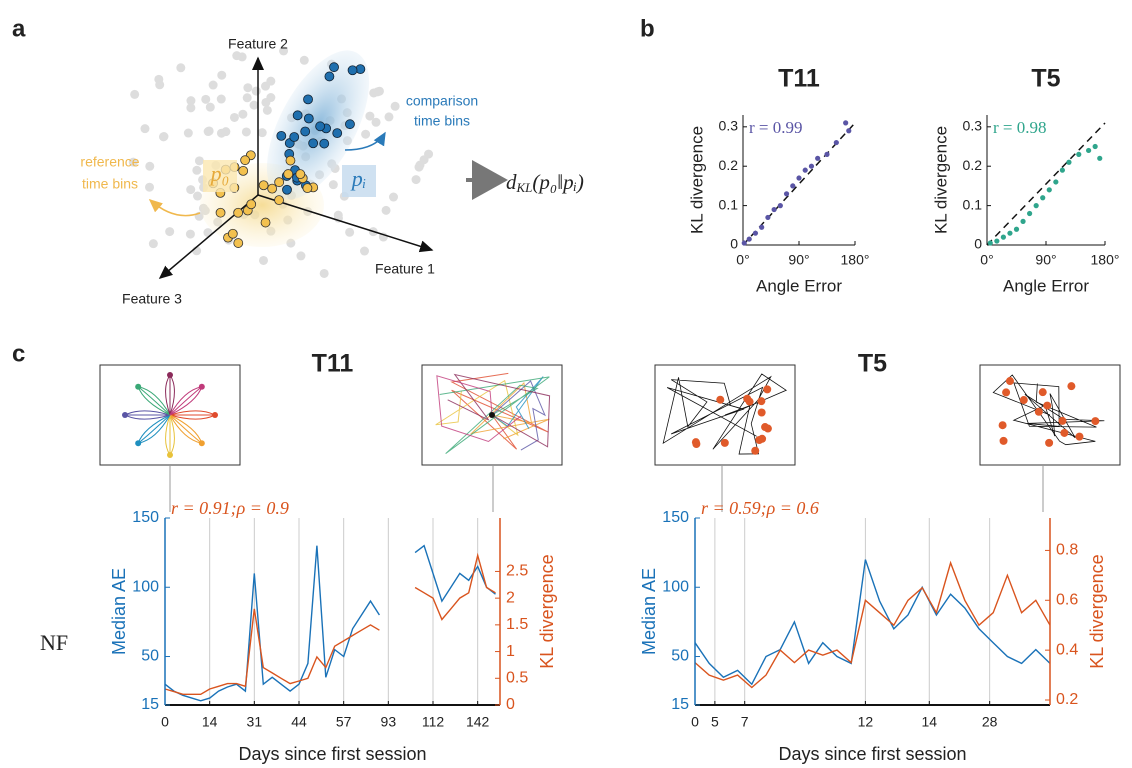  I want to click on reference-label: reference, so click(109, 162).